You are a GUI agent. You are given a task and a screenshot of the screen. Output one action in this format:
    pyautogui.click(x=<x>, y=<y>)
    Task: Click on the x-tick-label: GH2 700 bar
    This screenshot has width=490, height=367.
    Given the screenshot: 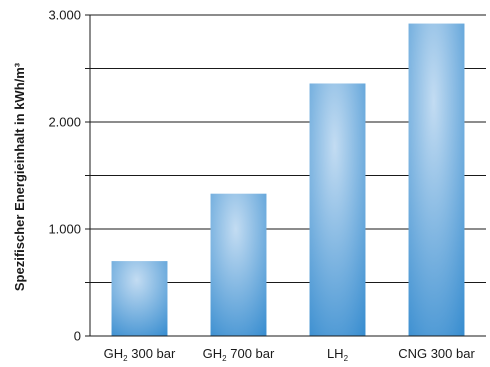 What is the action you would take?
    pyautogui.click(x=239, y=354)
    